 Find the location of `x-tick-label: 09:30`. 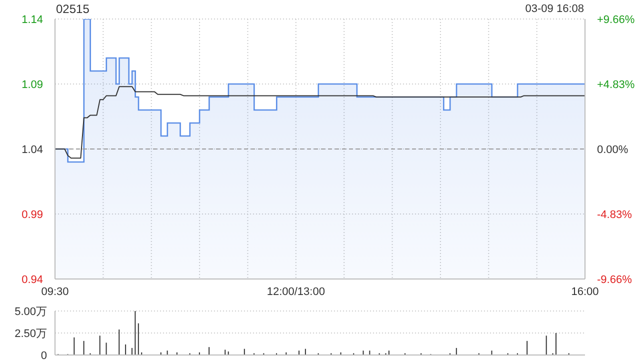

x-tick-label: 09:30 is located at coordinates (55, 292).